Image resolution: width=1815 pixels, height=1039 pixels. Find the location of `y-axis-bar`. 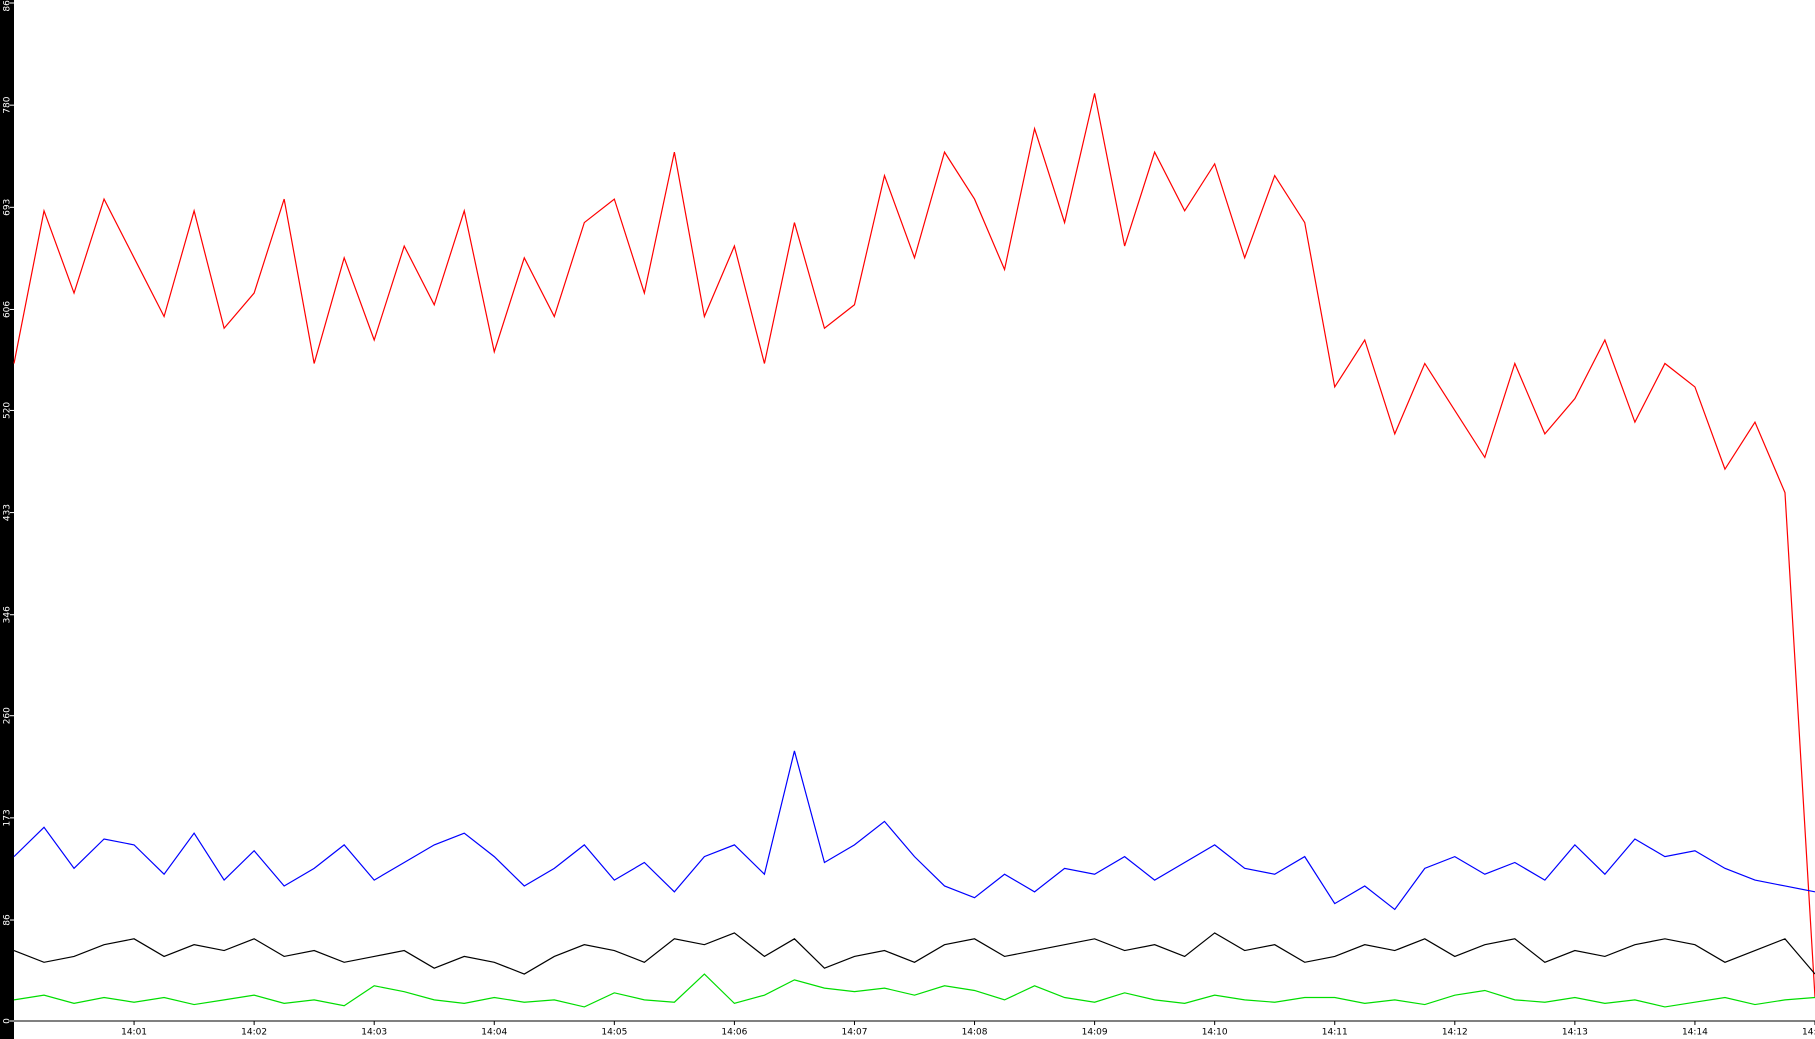

y-axis-bar is located at coordinates (7, 519).